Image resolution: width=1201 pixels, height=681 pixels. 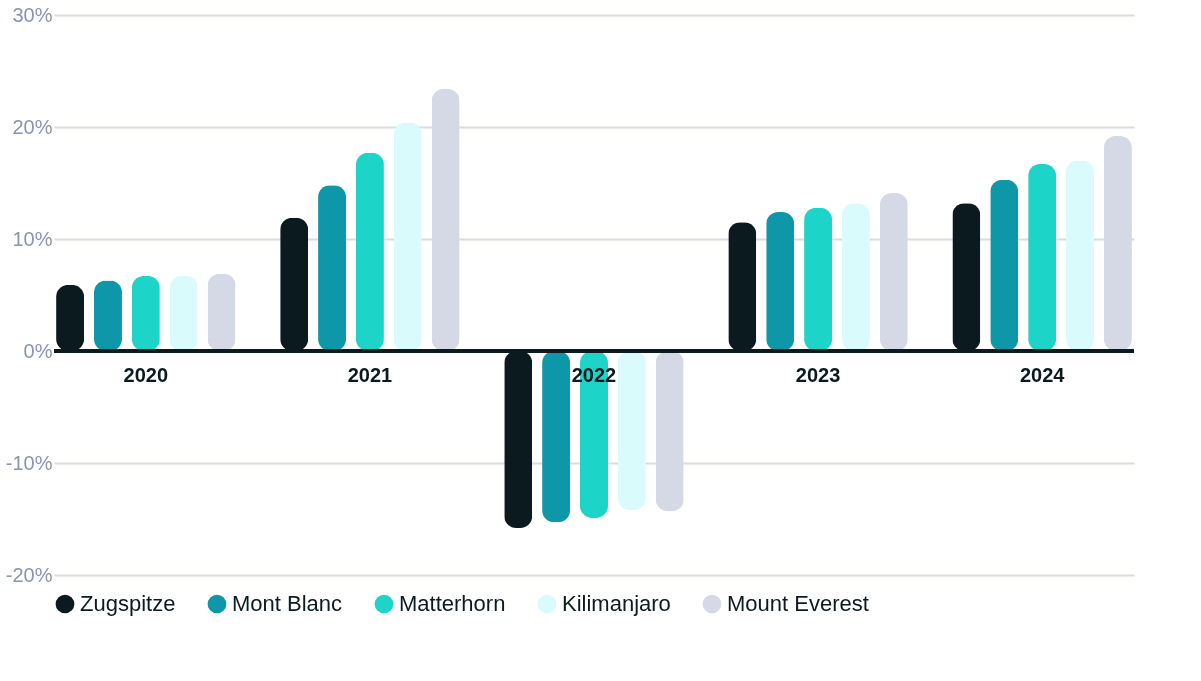 I want to click on x-tick-label: 2021, so click(x=370, y=374).